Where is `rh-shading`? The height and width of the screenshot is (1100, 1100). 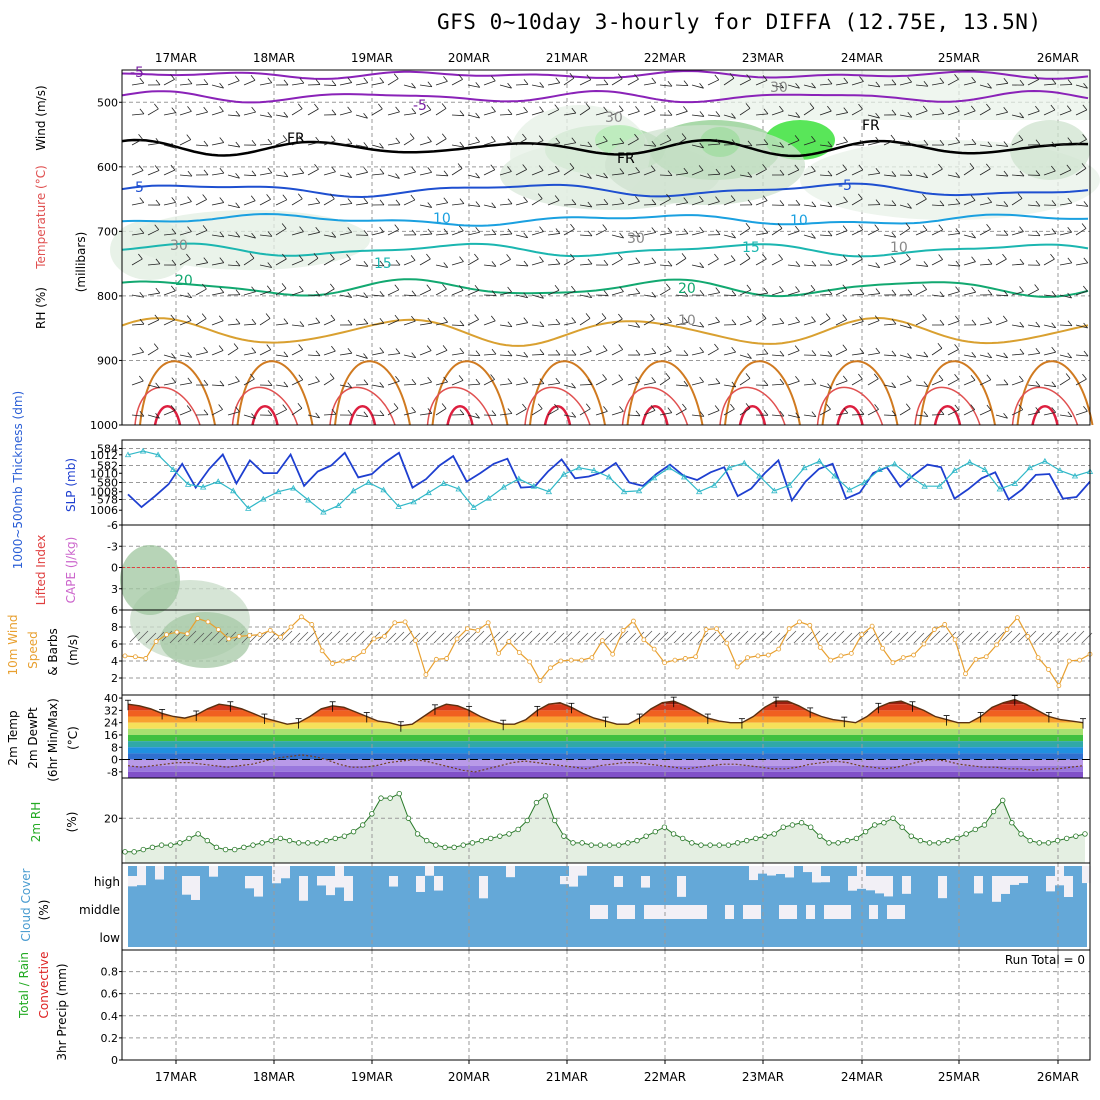
rh-shading is located at coordinates (205, 640).